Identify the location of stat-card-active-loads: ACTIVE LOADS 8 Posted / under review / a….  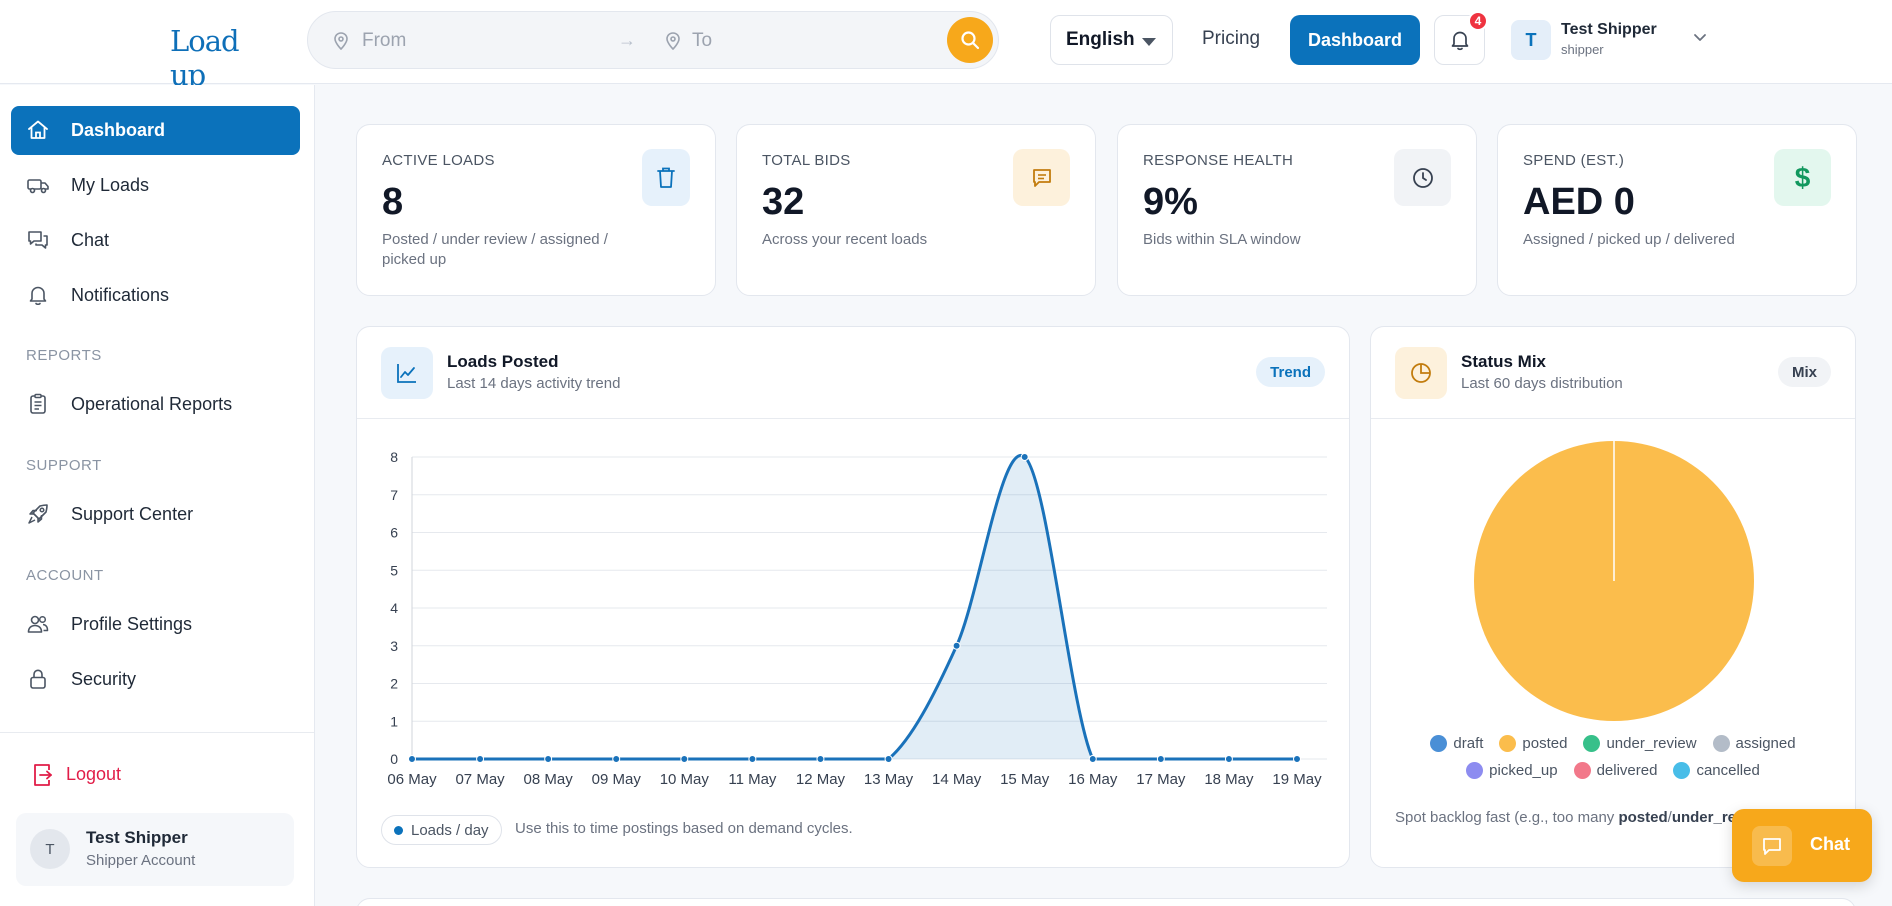
(536, 210).